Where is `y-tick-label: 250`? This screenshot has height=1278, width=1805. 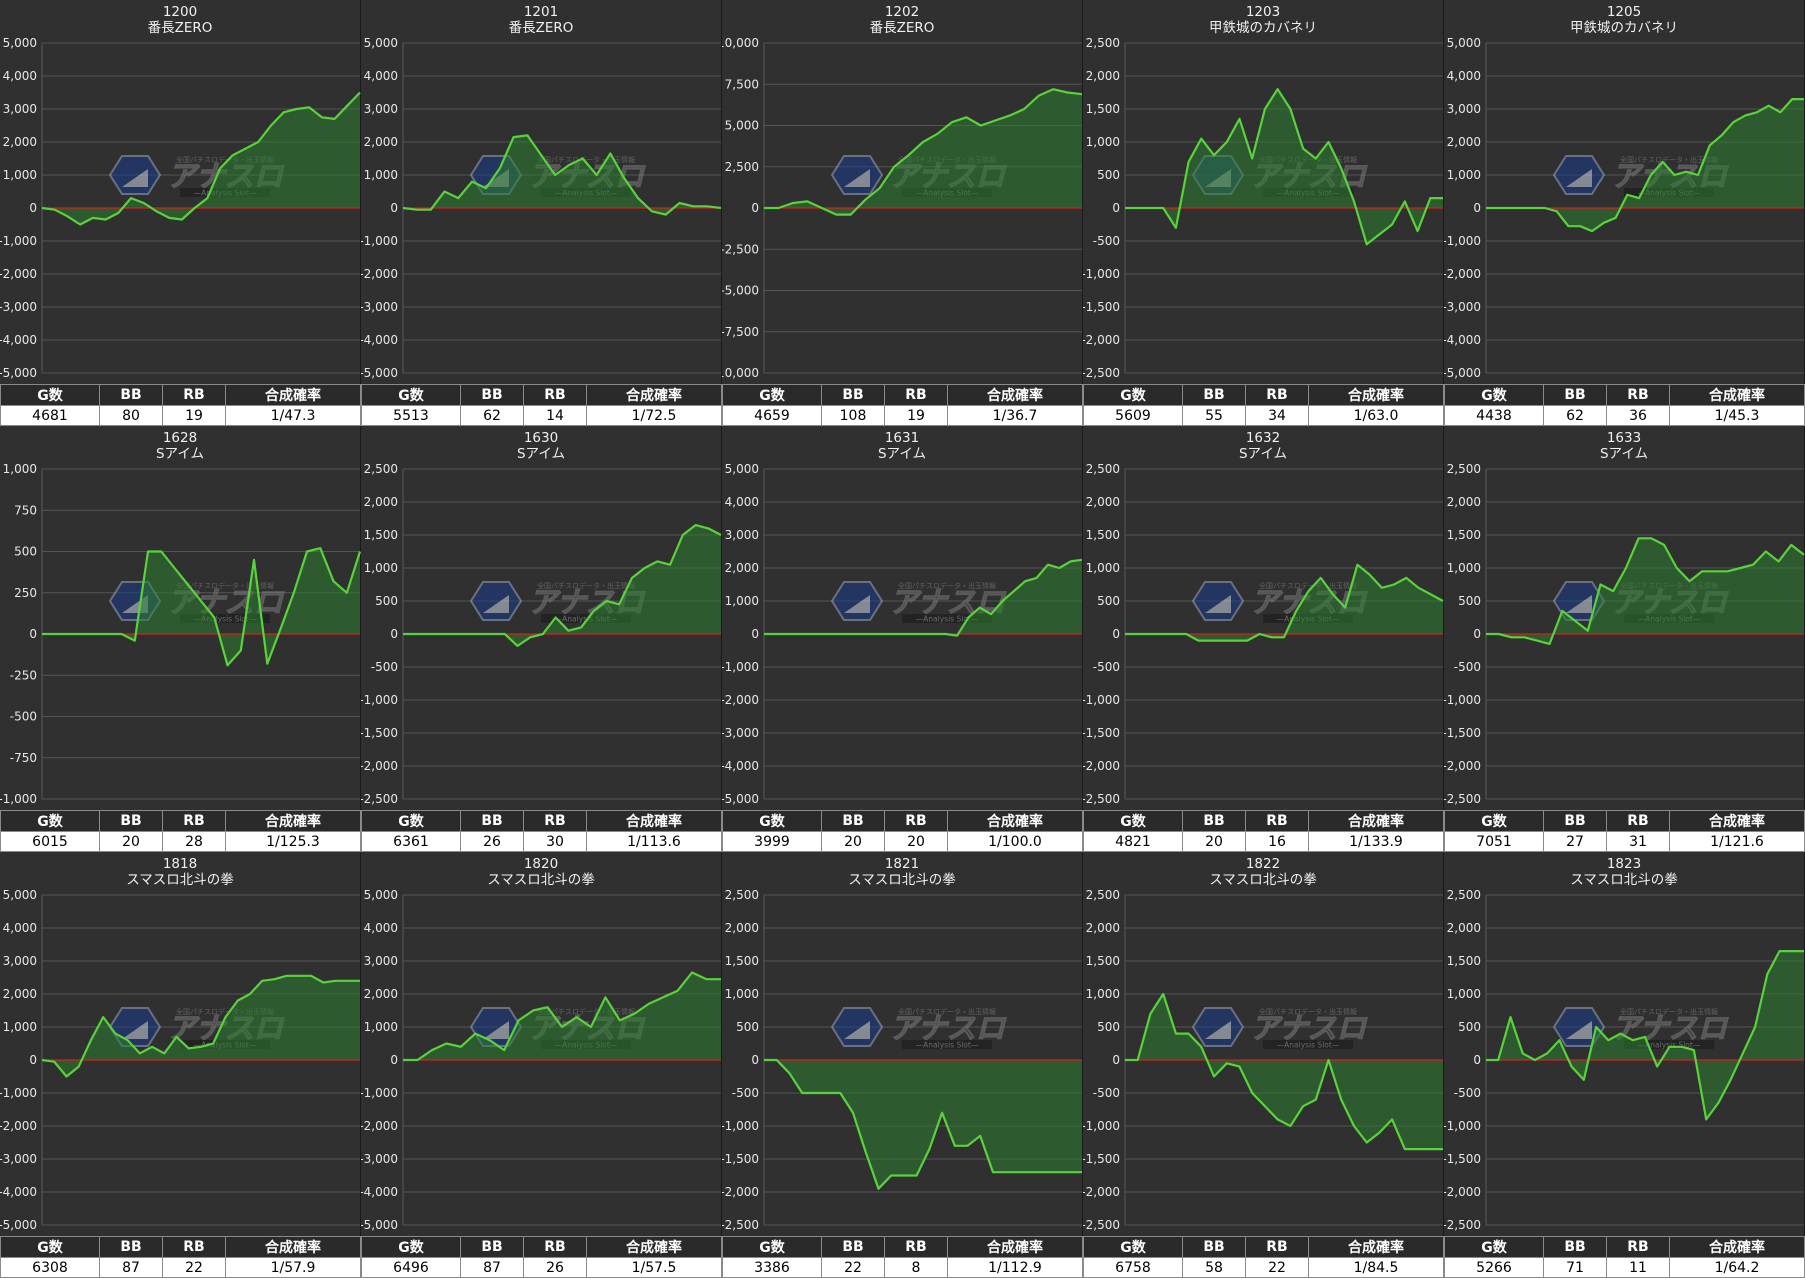
y-tick-label: 250 is located at coordinates (25, 593).